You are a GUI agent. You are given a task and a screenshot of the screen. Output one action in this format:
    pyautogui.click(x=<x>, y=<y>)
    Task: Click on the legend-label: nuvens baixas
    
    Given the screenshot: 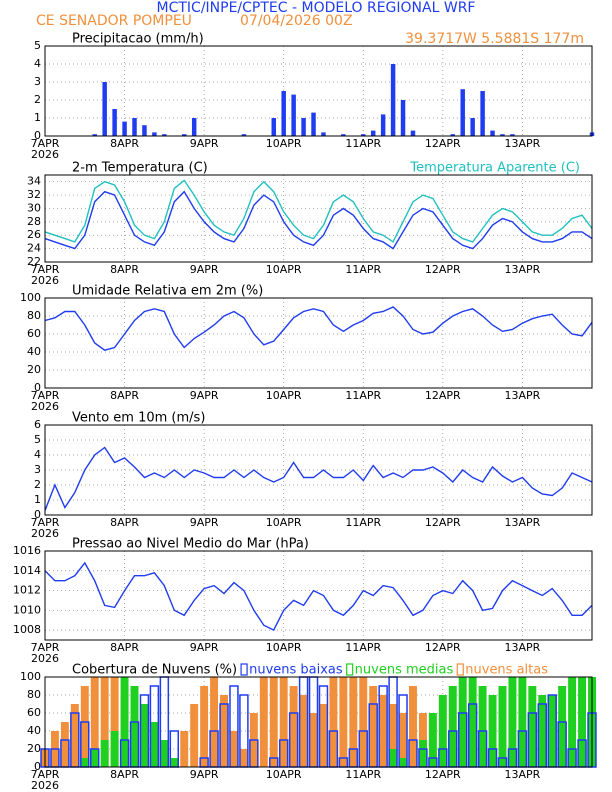 What is the action you would take?
    pyautogui.click(x=296, y=670)
    